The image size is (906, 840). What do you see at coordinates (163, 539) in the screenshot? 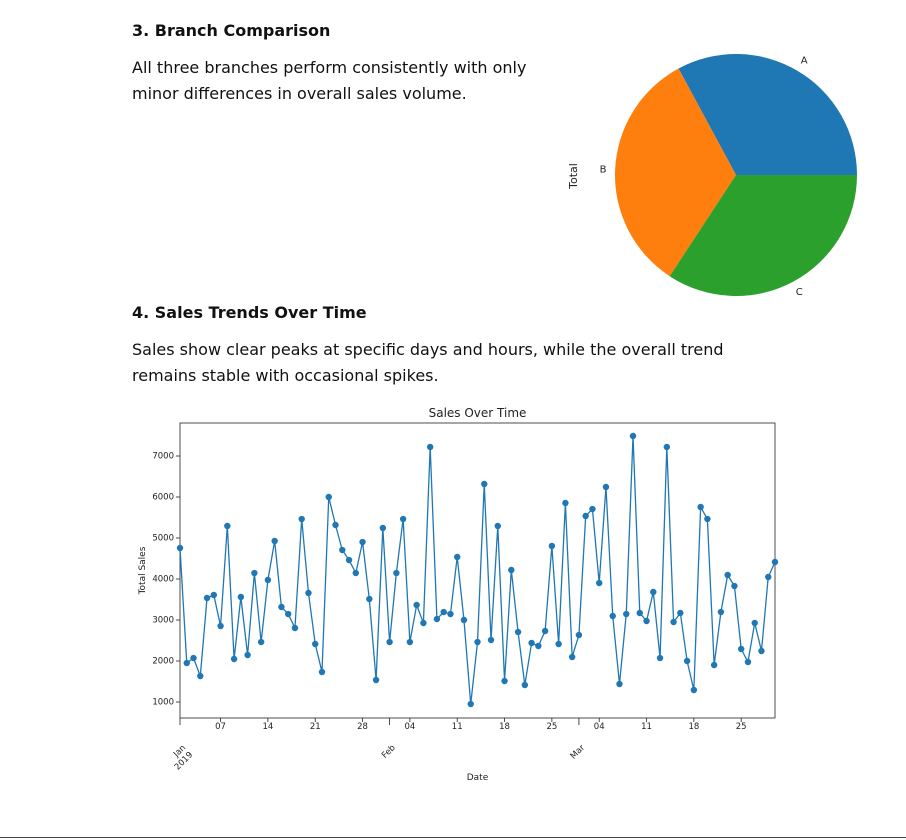
I see `y-tick-label: 5000` at bounding box center [163, 539].